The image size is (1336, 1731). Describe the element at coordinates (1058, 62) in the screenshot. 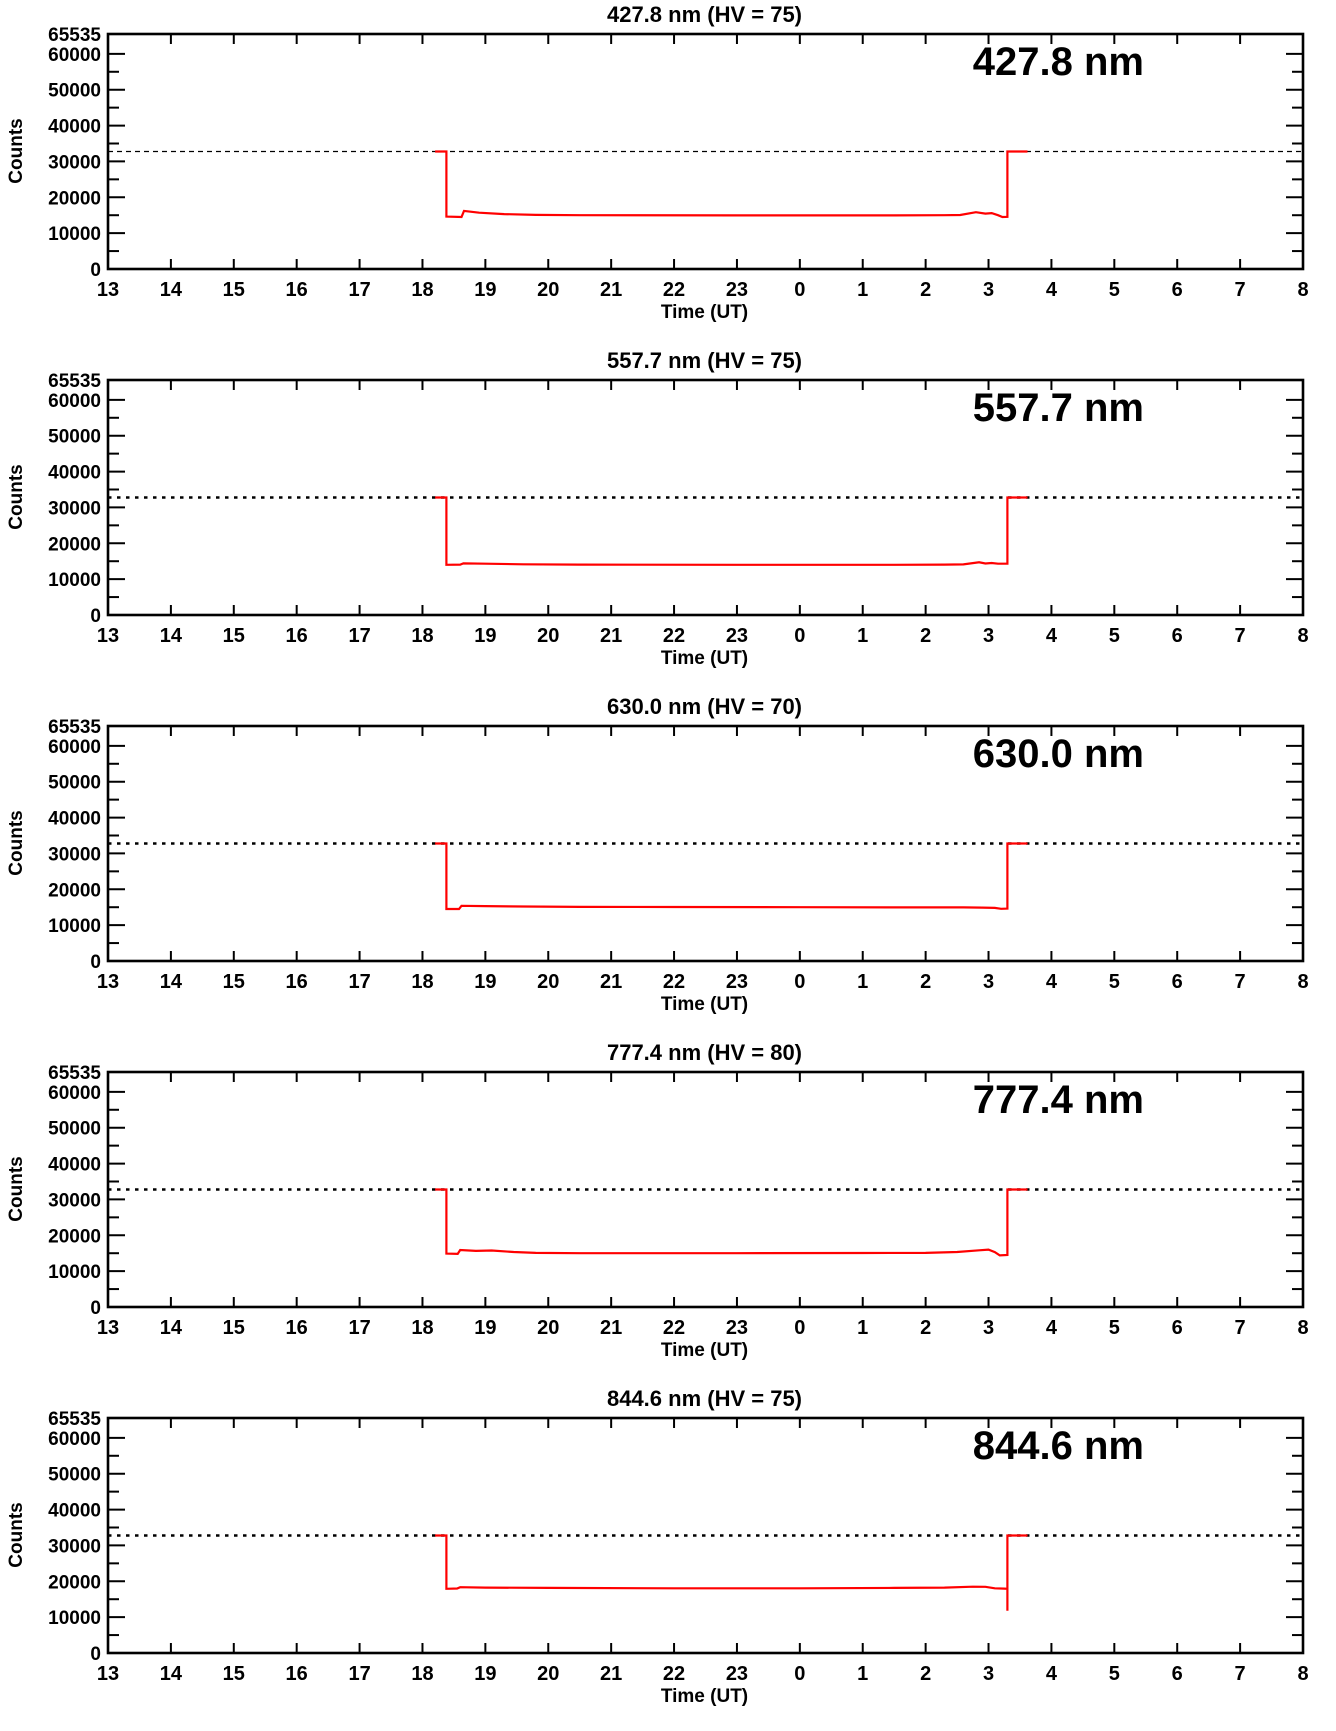

I see `wavelength-label: 427.8 nm` at that location.